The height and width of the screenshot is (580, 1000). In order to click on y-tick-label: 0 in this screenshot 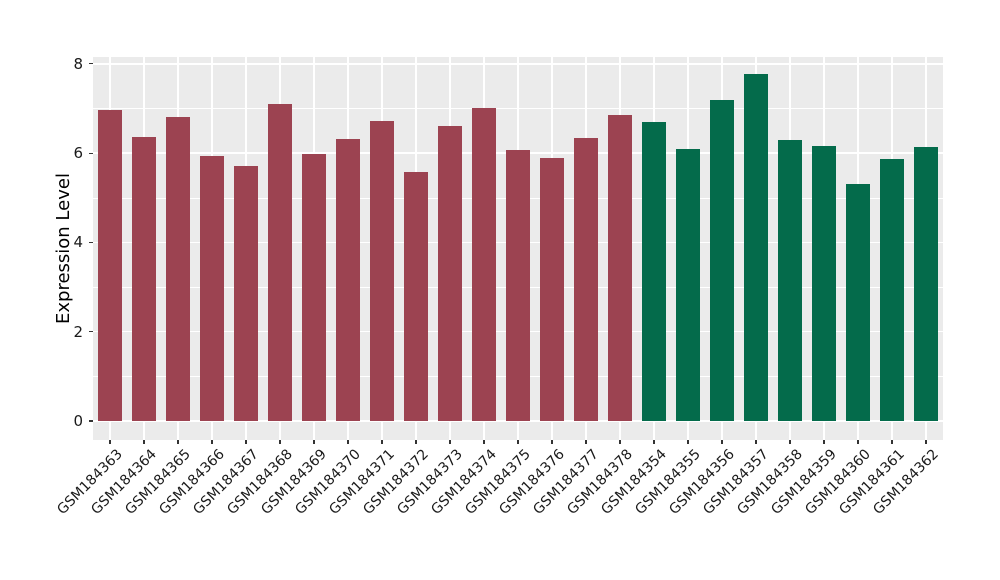, I will do `click(78, 421)`.